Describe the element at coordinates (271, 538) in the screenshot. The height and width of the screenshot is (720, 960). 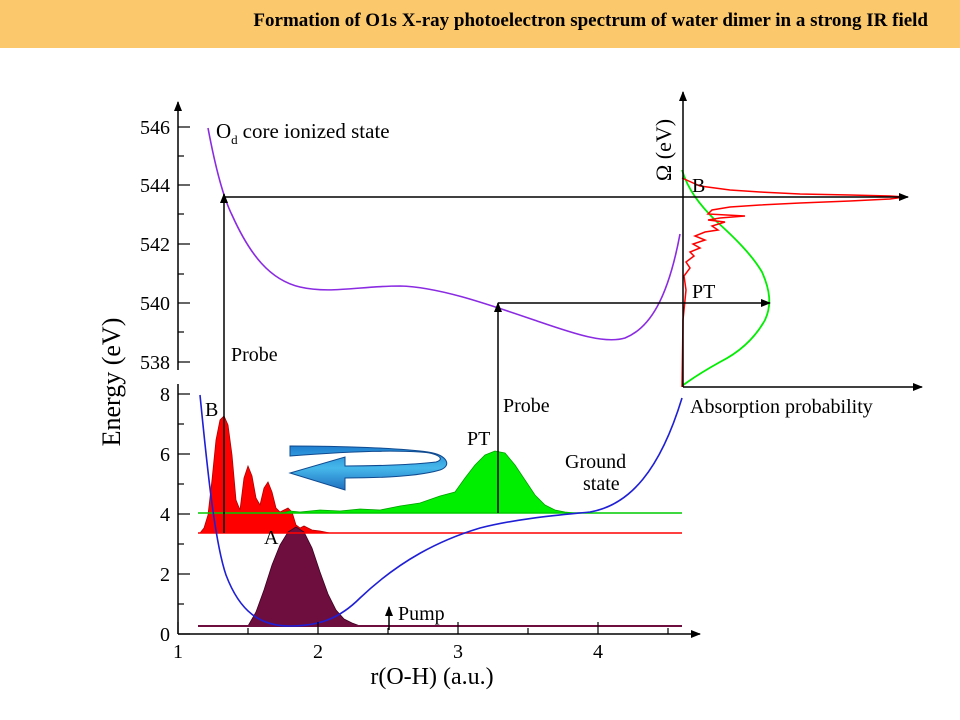
I see `A-label: A` at that location.